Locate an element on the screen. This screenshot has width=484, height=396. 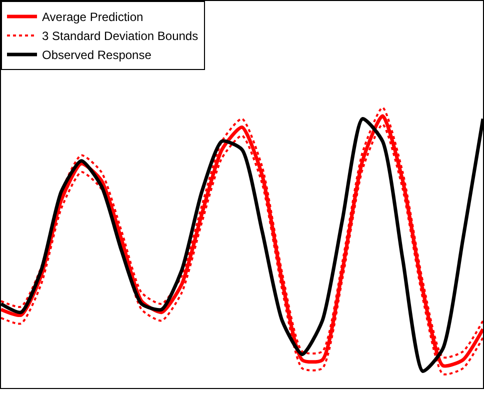
legend-label: Observed Response is located at coordinates (97, 55).